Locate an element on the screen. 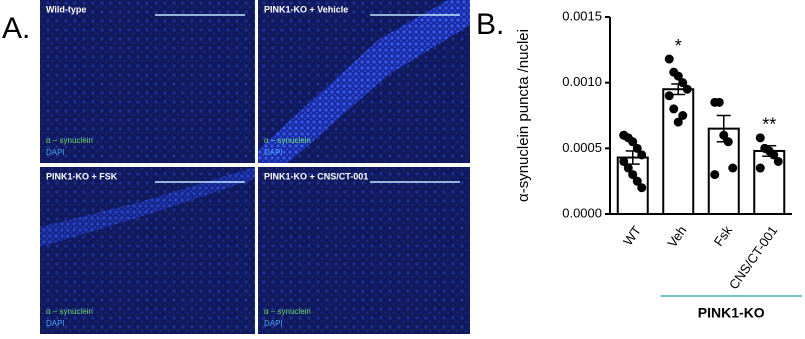  panel-label: B. is located at coordinates (490, 24).